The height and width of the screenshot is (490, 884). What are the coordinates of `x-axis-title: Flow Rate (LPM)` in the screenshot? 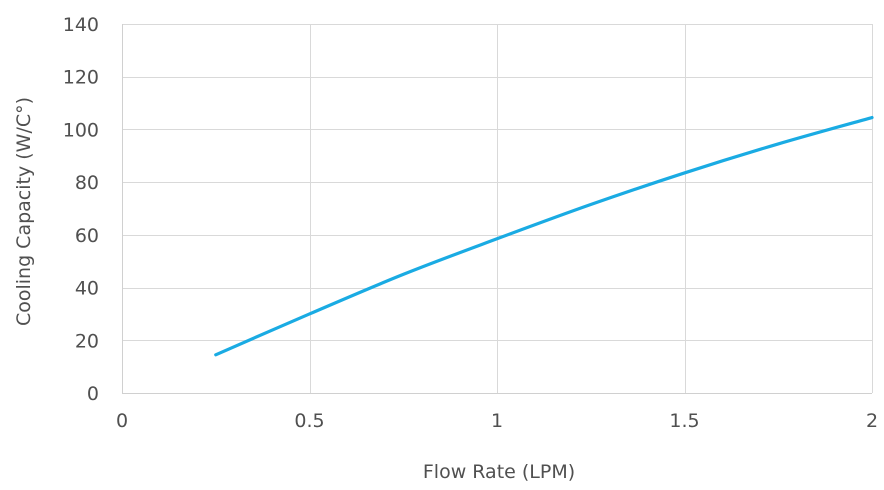 It's located at (499, 472).